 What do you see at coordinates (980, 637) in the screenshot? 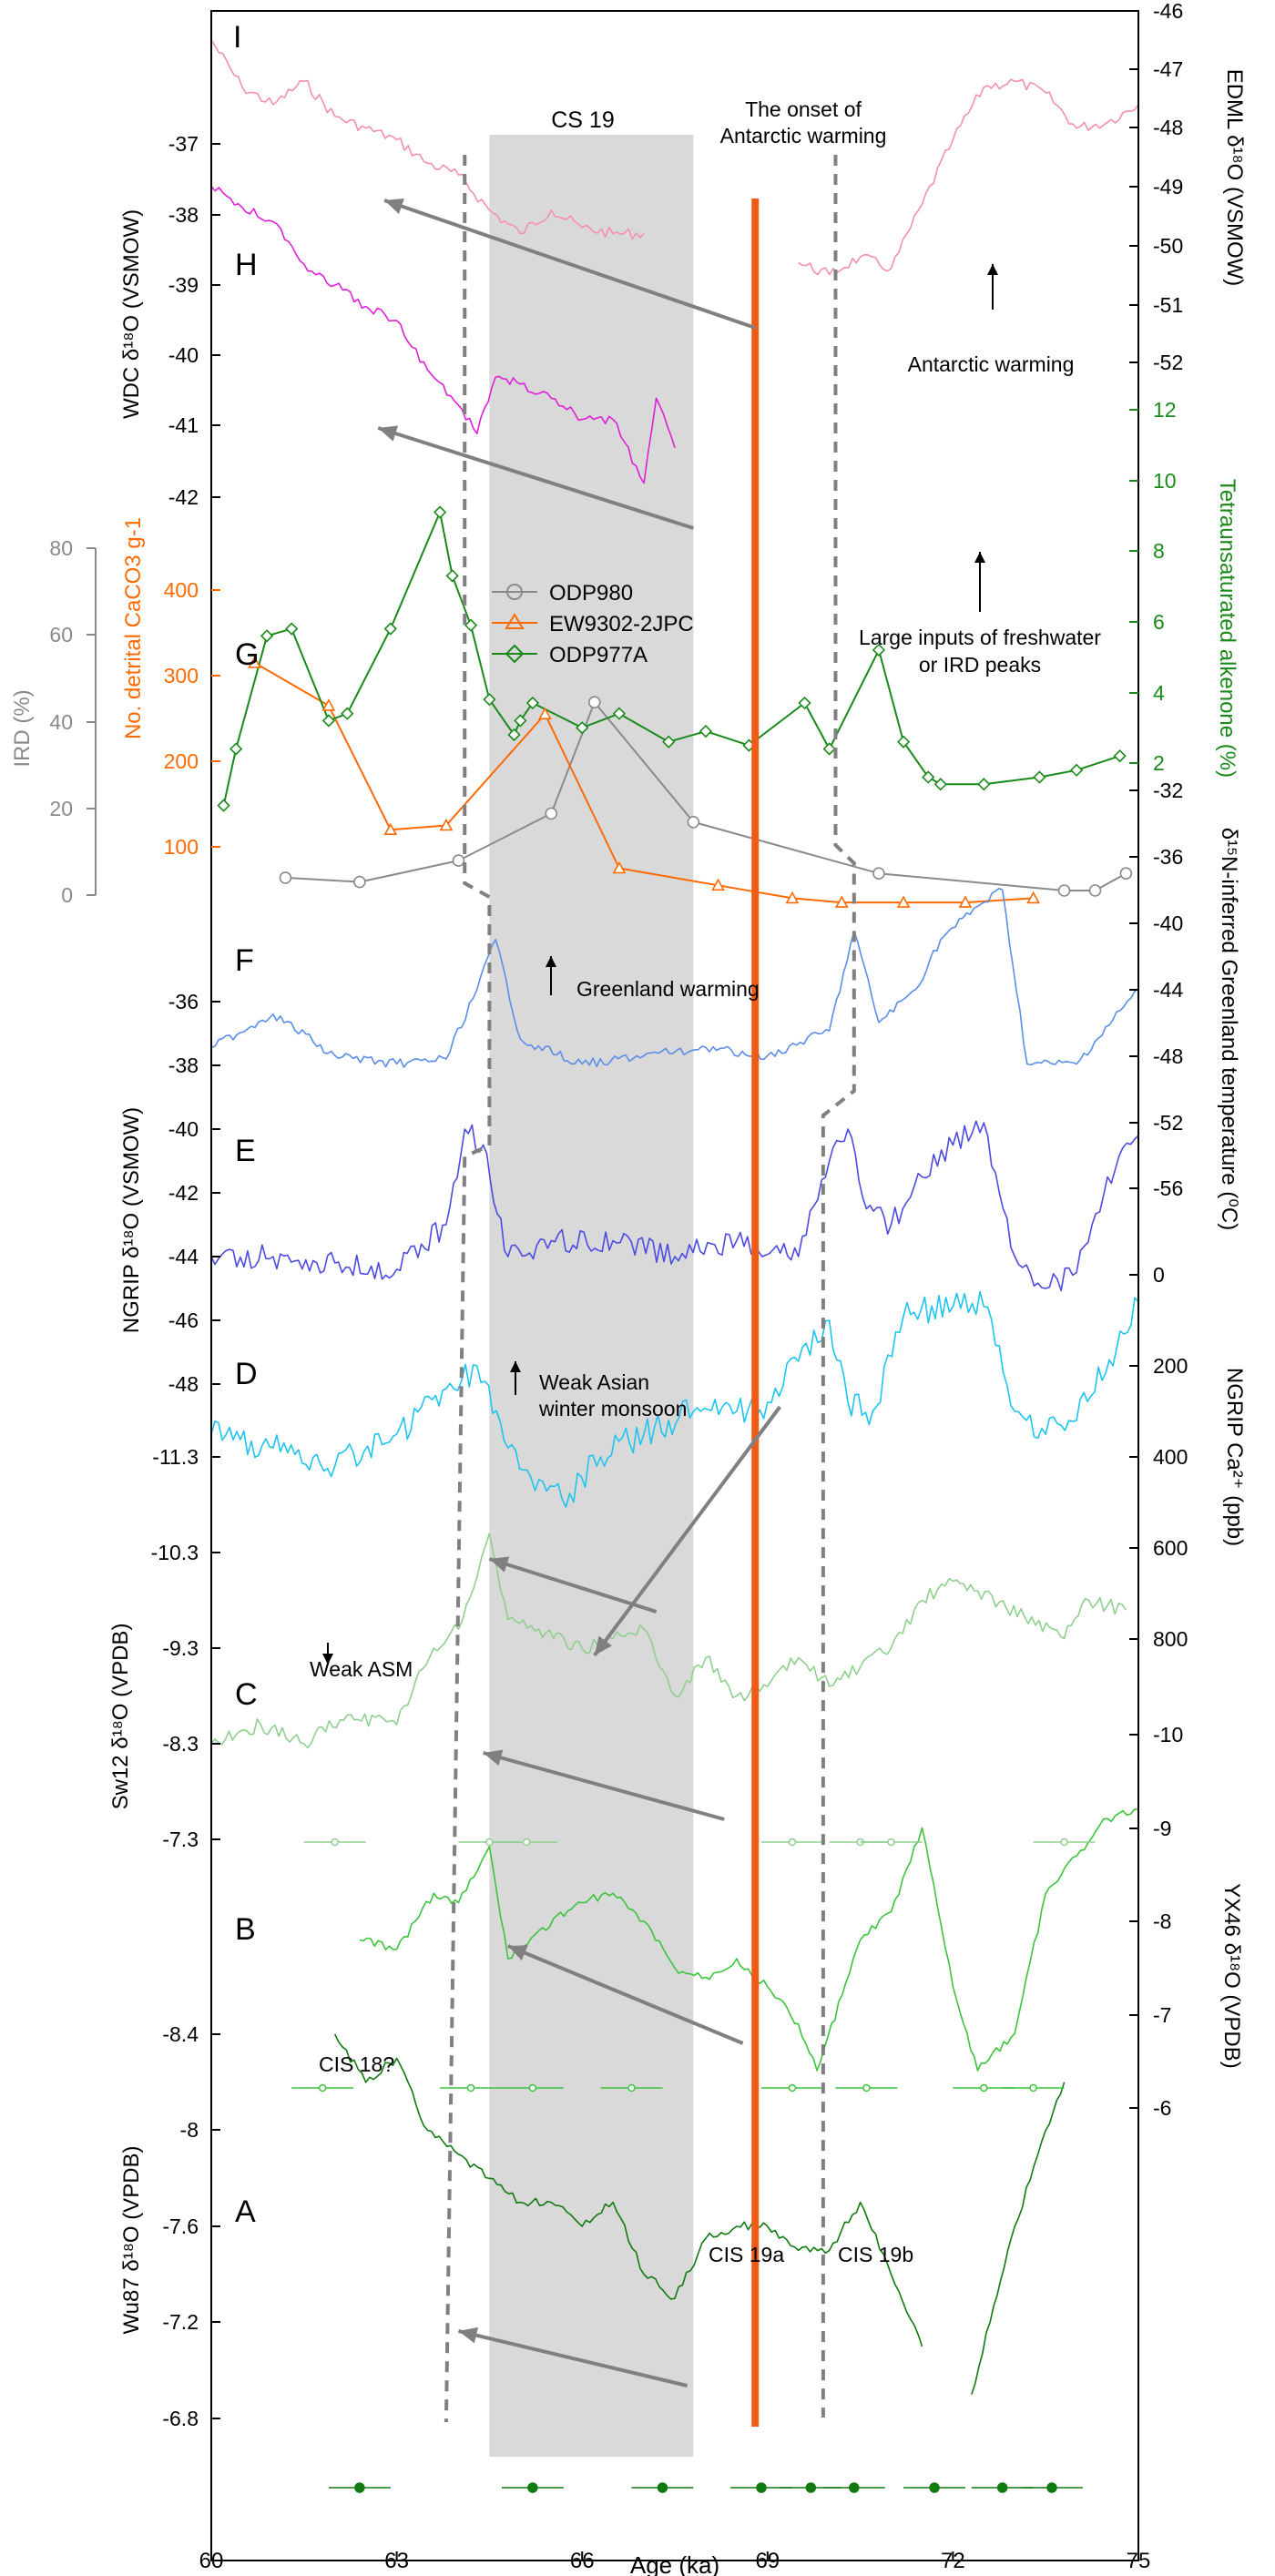
I see `annotation-freshwater-line1: Large inputs of freshwater` at bounding box center [980, 637].